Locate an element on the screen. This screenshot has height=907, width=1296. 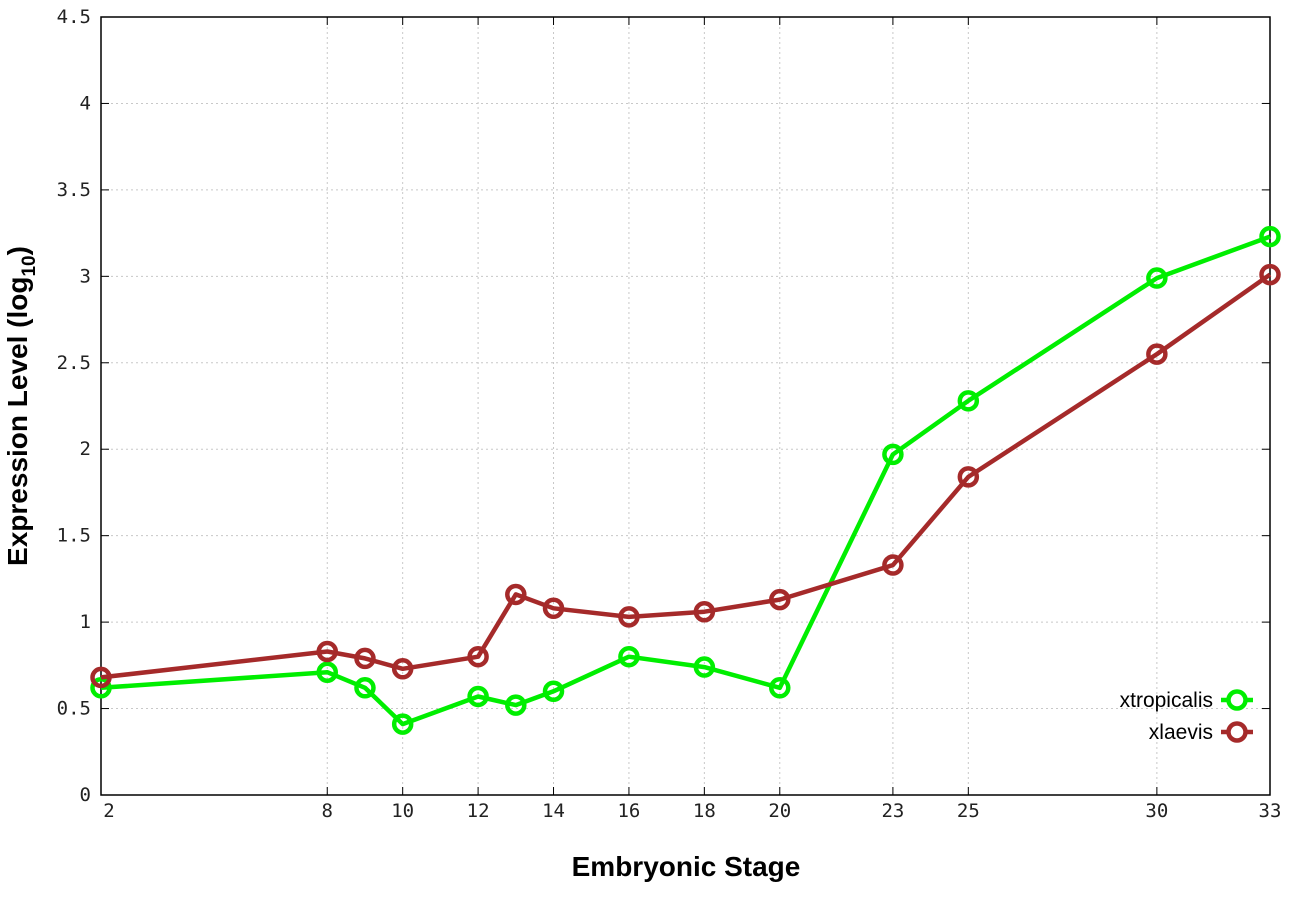
y-axis-title-text: Expression Level (log is located at coordinates (17, 421).